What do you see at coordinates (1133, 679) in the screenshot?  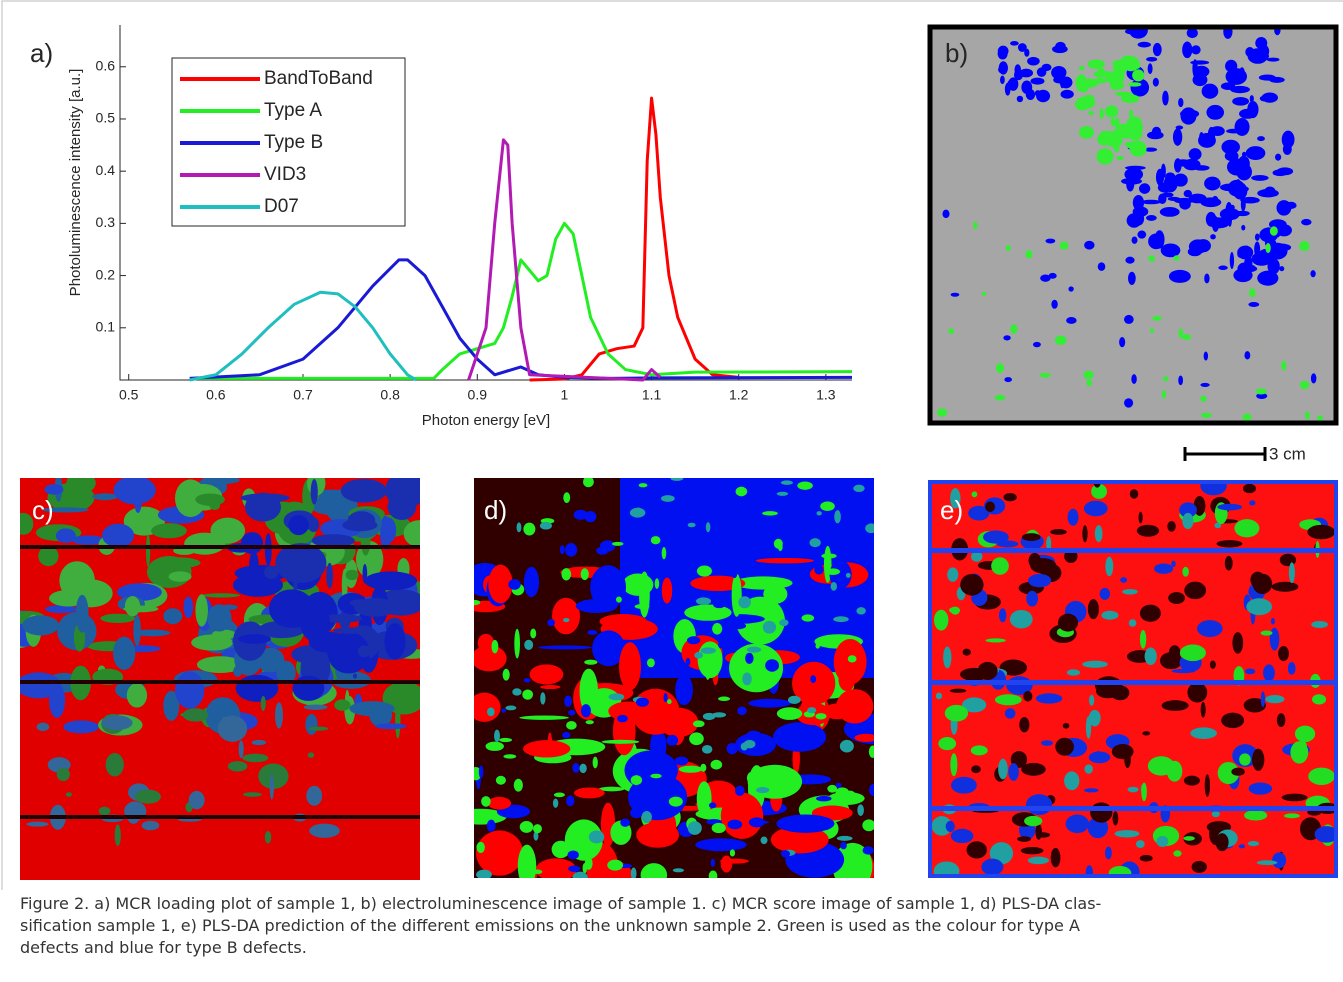 I see `panel-e-image` at bounding box center [1133, 679].